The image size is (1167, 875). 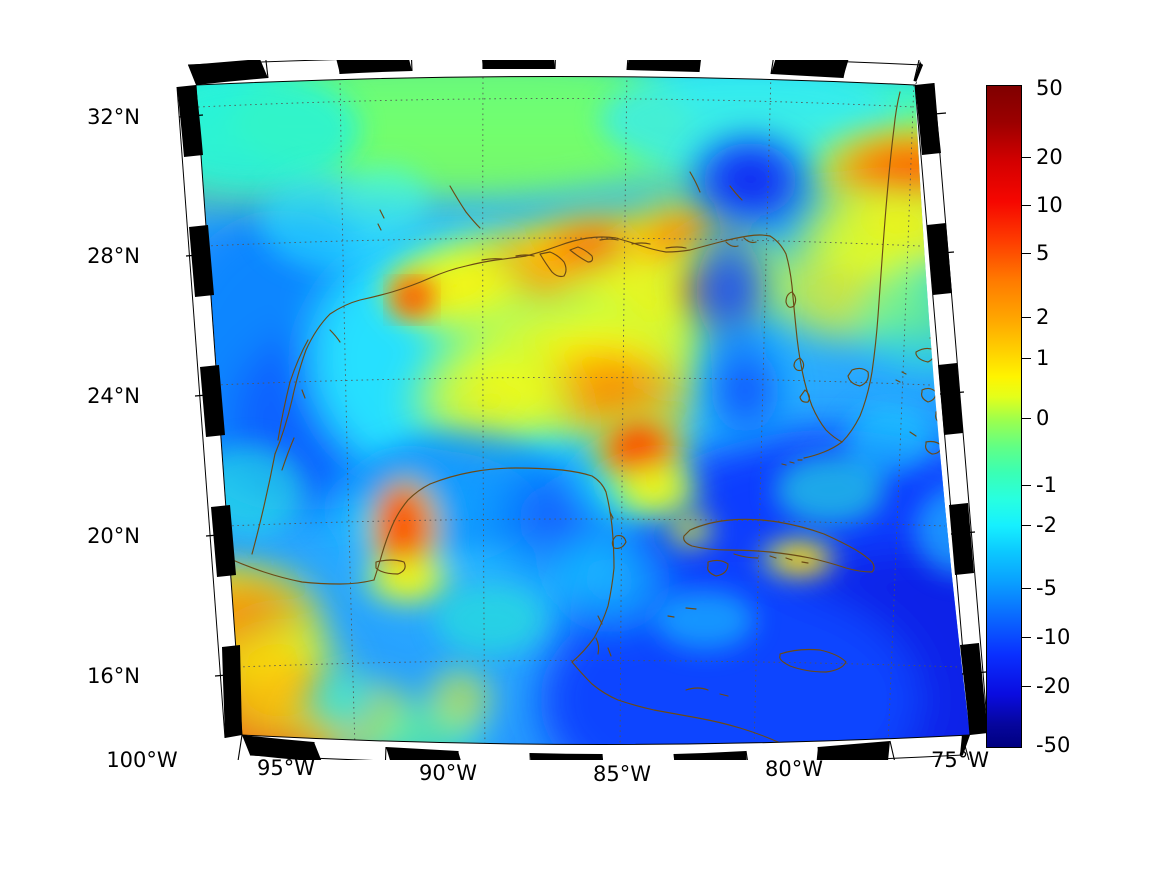 What do you see at coordinates (142, 760) in the screenshot?
I see `lon-tick-label-100W: 100°W` at bounding box center [142, 760].